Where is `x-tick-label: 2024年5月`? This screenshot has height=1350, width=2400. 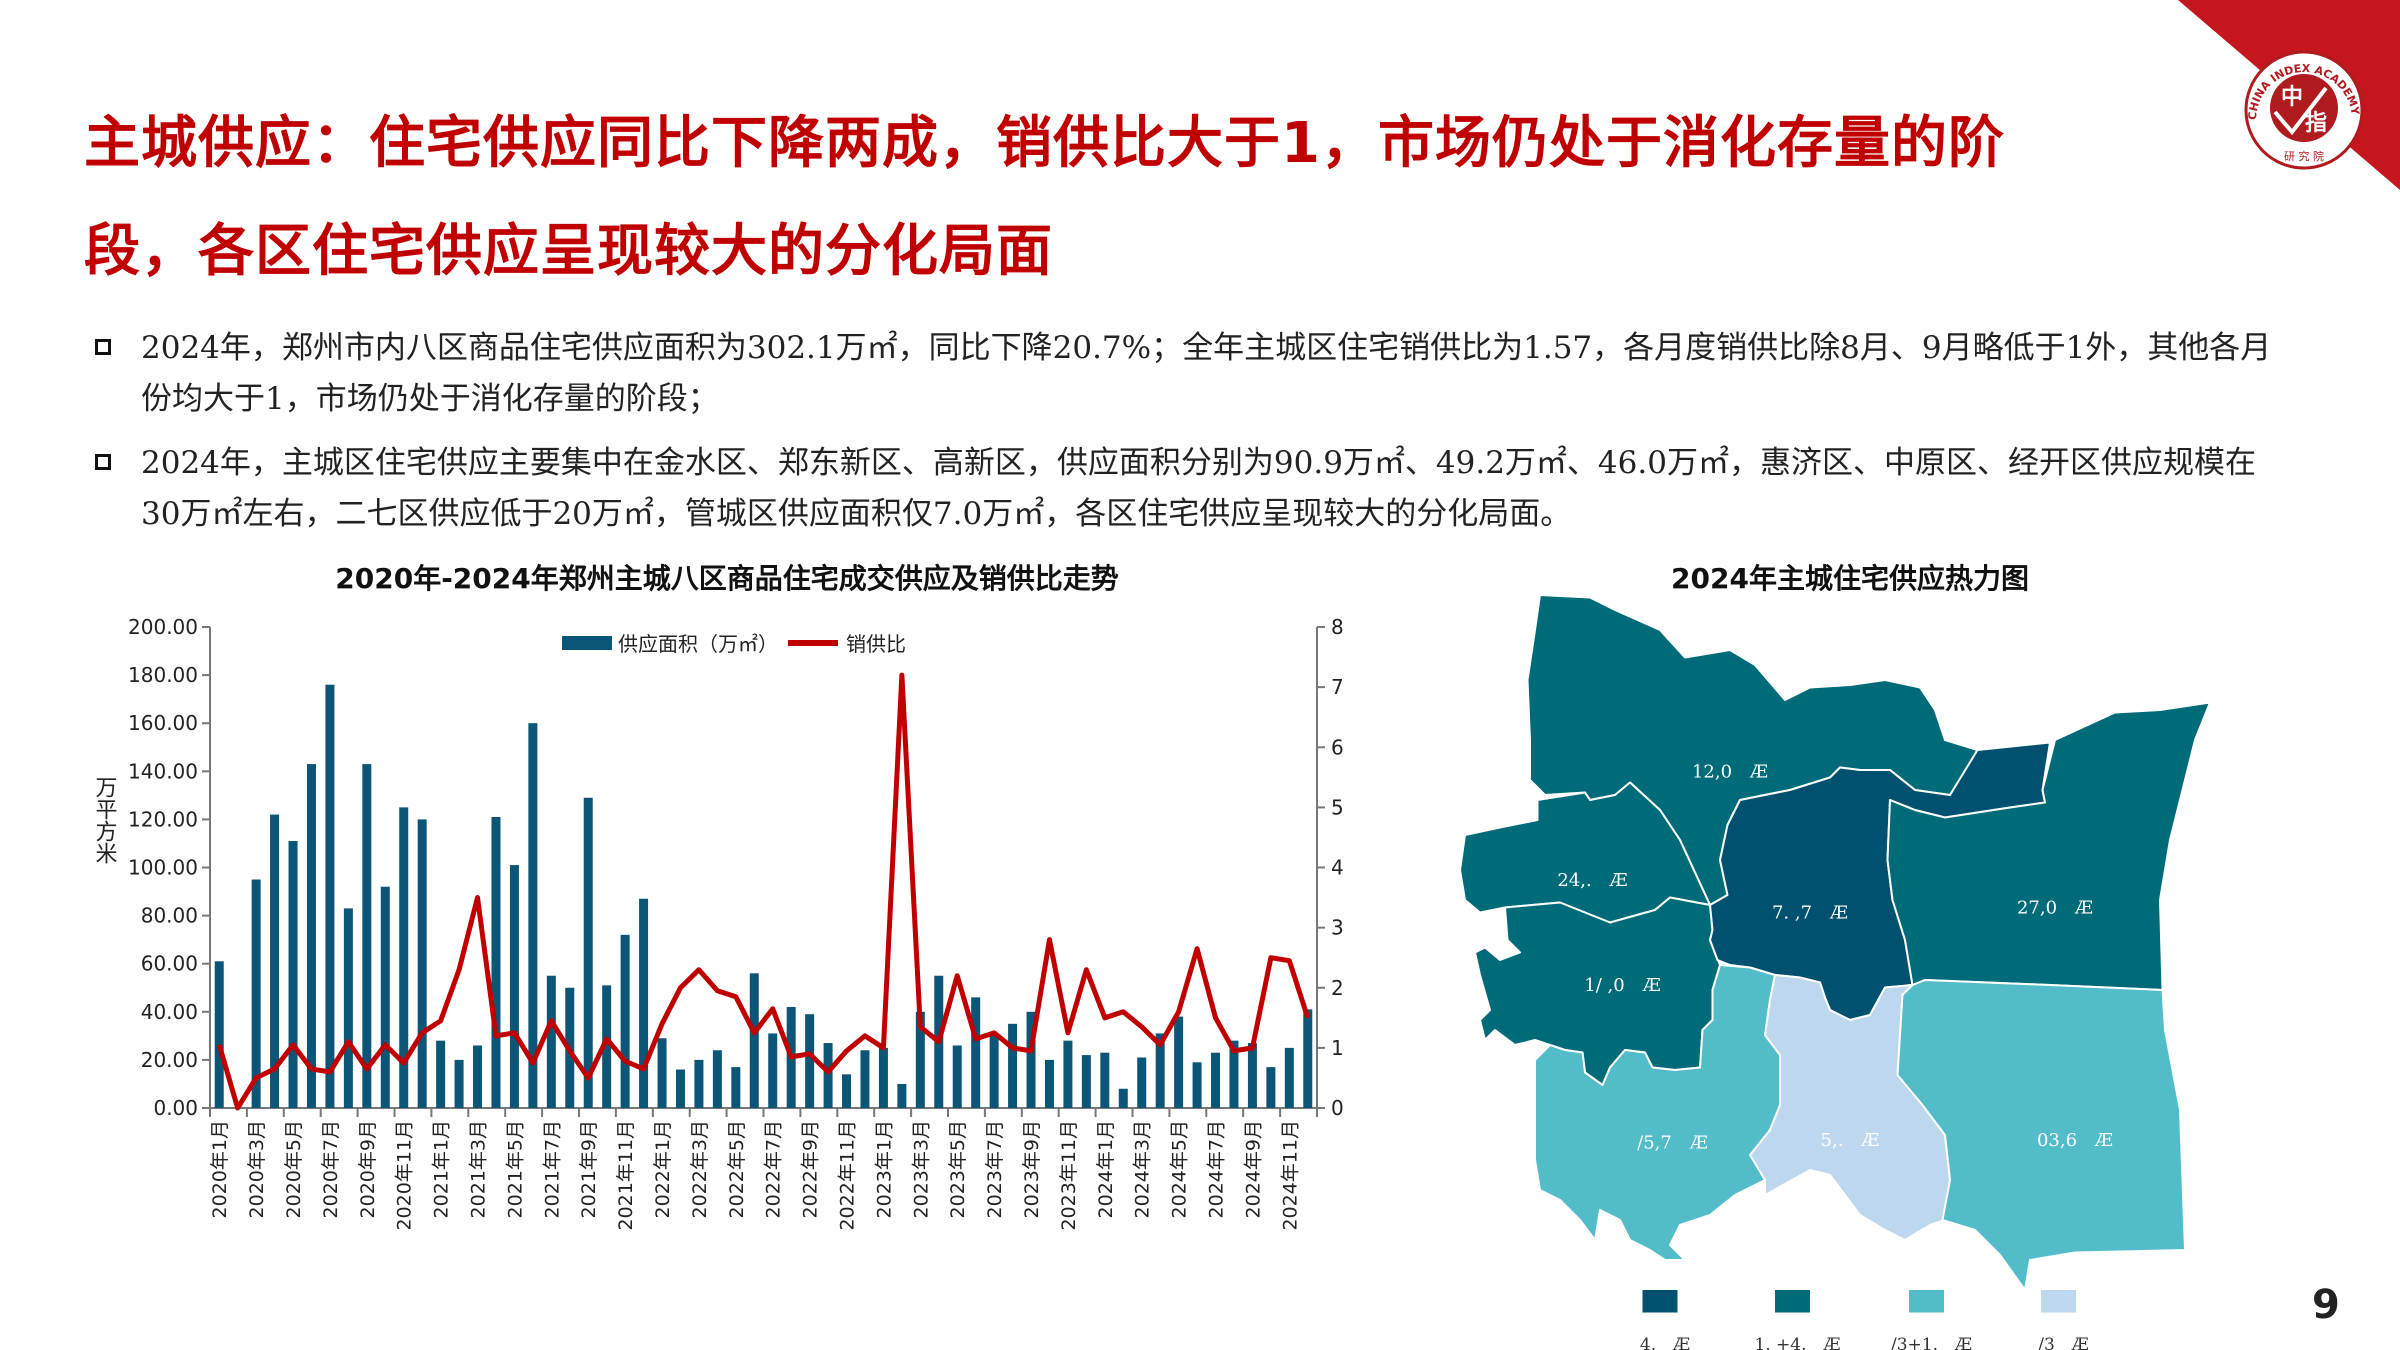
x-tick-label: 2024年5月 is located at coordinates (1180, 1169).